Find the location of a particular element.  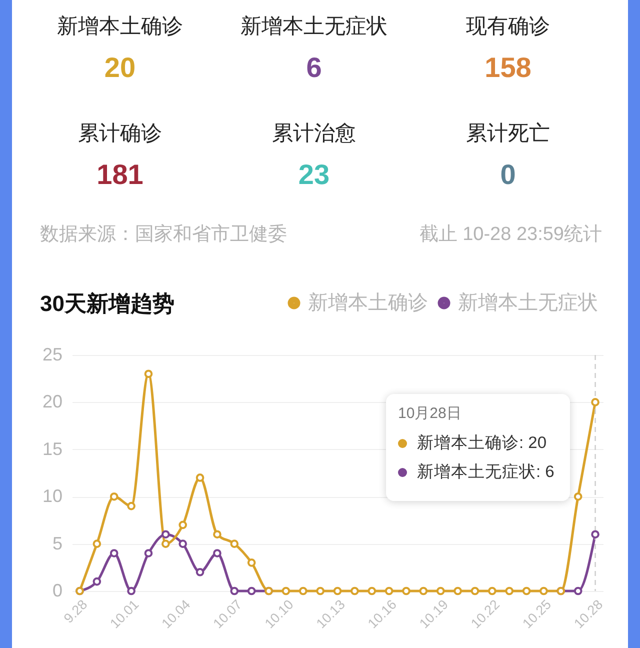

tooltip-panel: 10月28日 新增本土确诊: 20 新增本土无症状: 6 is located at coordinates (478, 447).